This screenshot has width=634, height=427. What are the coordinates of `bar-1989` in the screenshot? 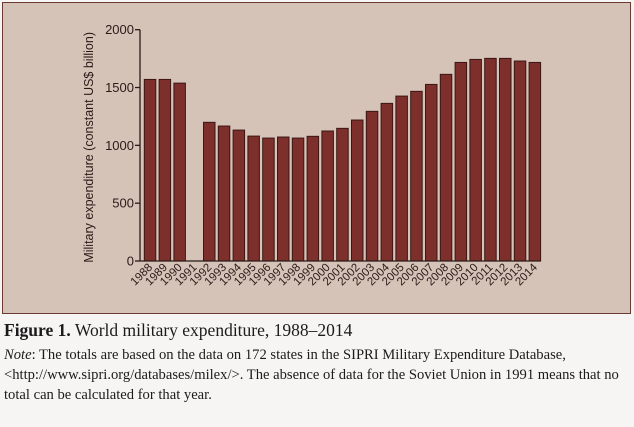 It's located at (165, 170).